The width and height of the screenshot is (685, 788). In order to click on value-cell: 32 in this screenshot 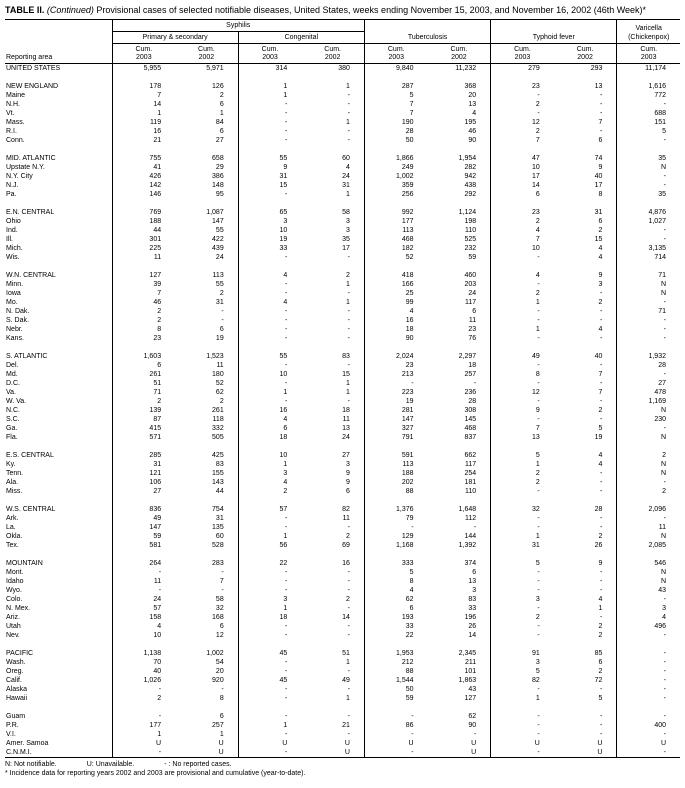, I will do `click(219, 608)`.